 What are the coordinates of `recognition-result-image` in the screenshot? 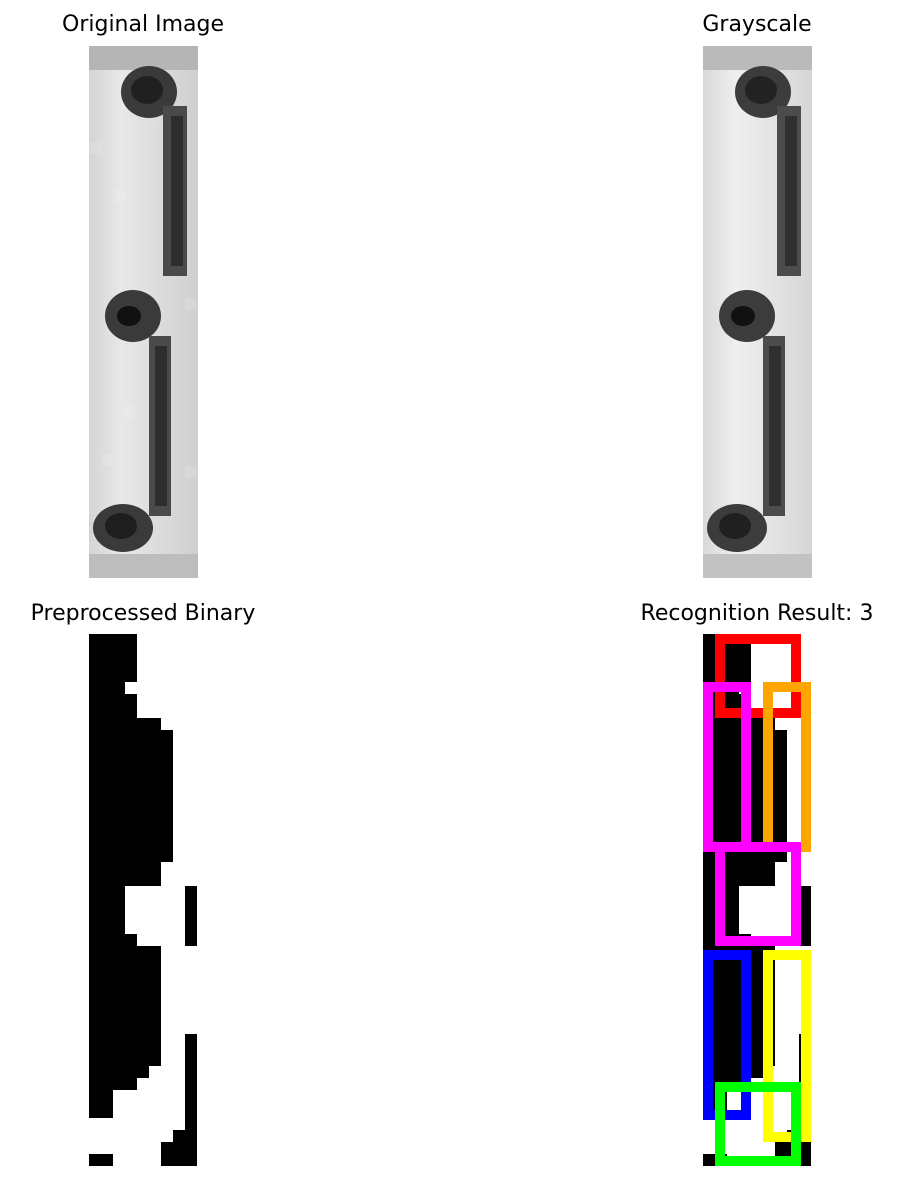 It's located at (757, 900).